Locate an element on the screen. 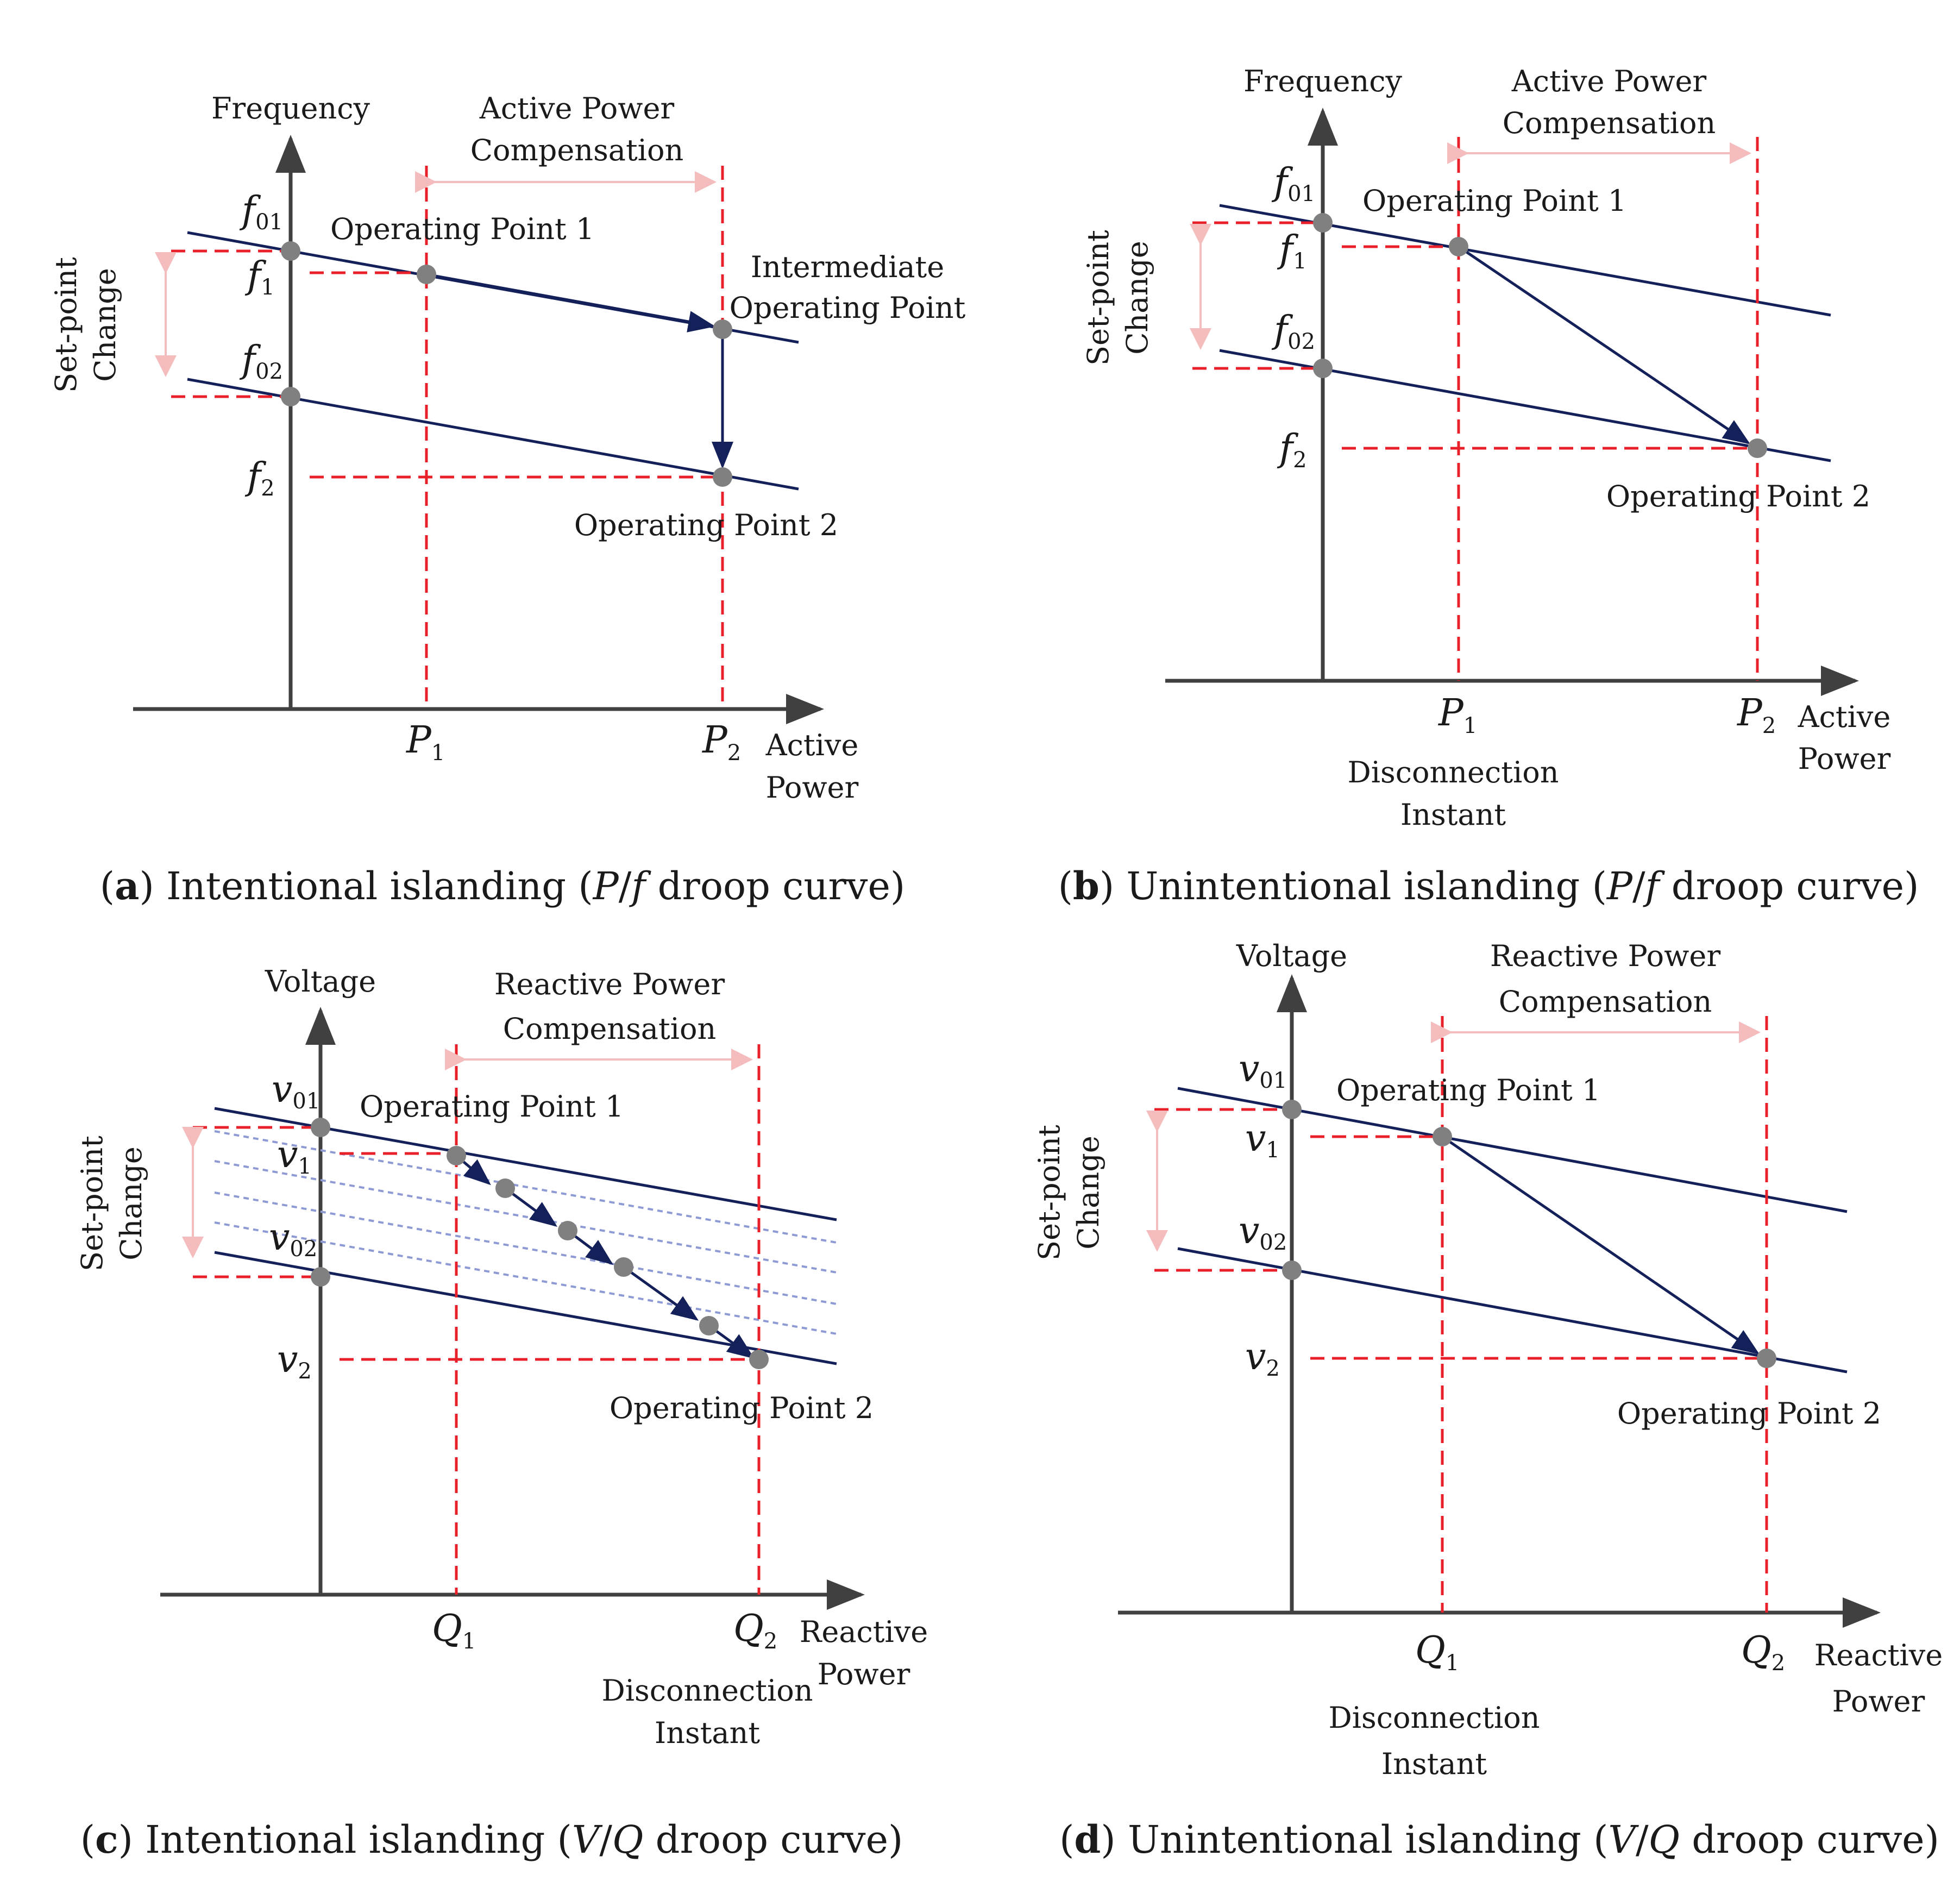  b-droop-line-lower is located at coordinates (1525, 405).